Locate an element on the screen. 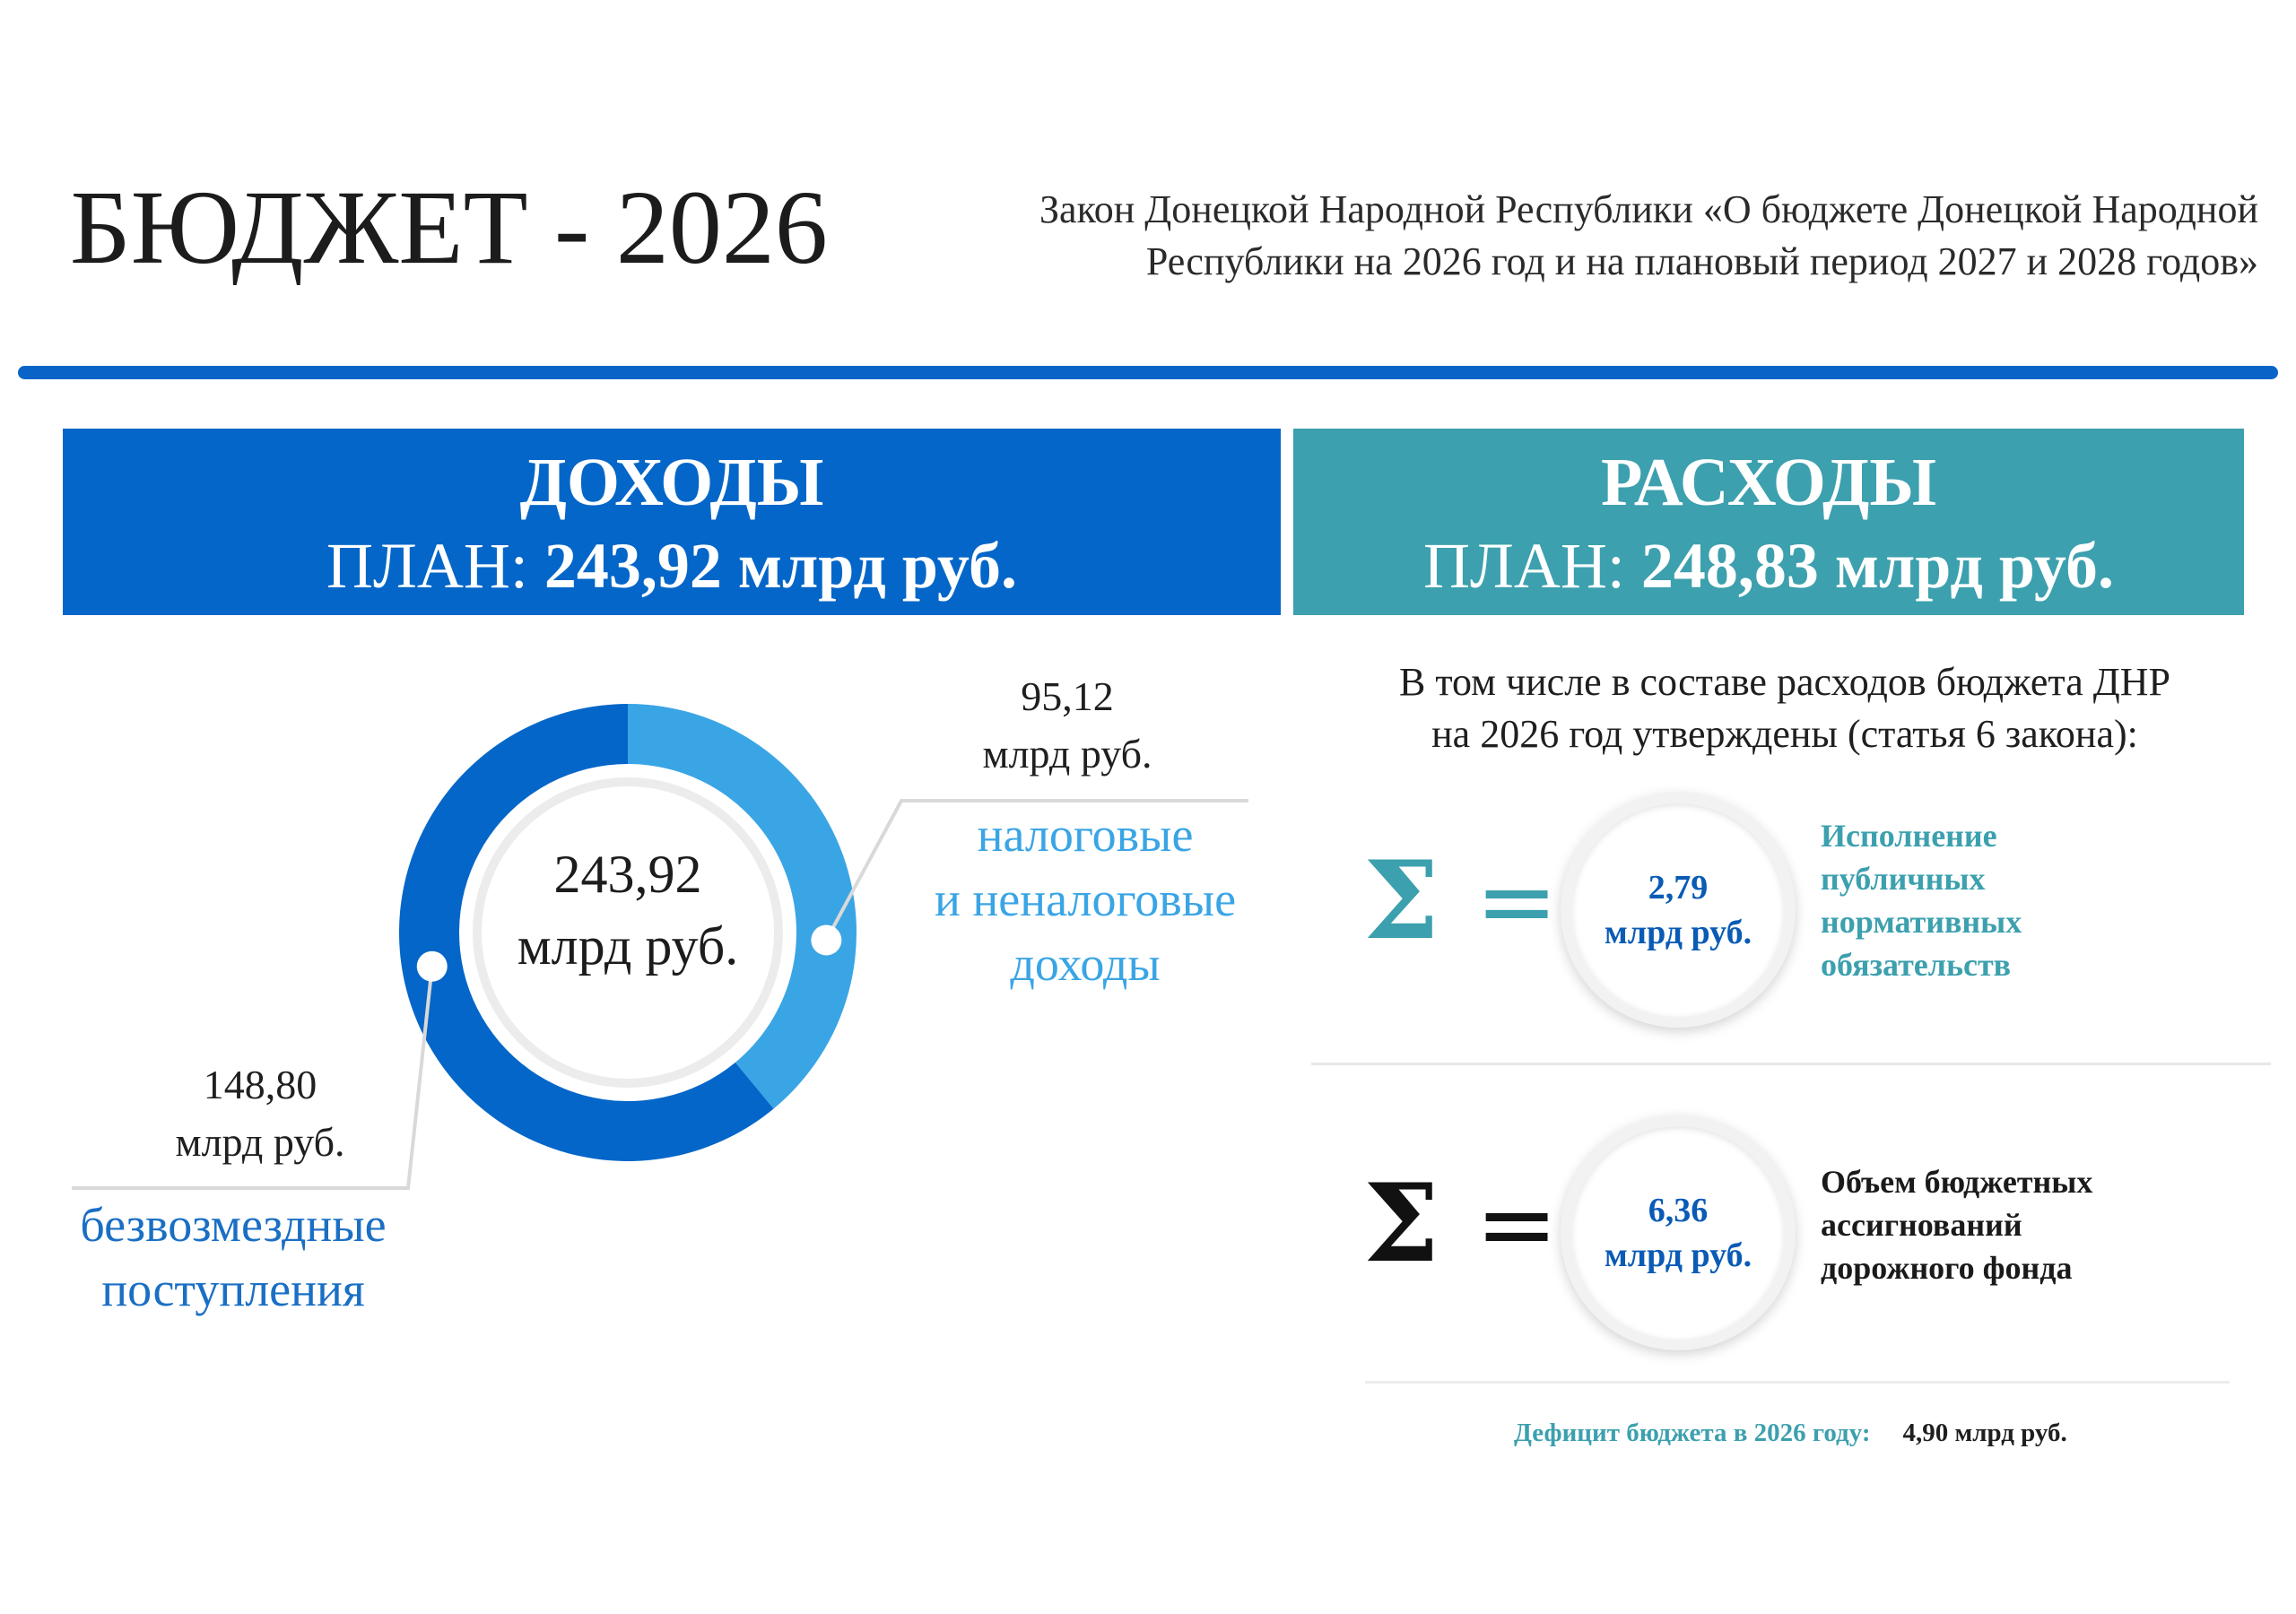 Image resolution: width=2296 pixels, height=1614 pixels. income-plan-label: ПЛАН: is located at coordinates (435, 566).